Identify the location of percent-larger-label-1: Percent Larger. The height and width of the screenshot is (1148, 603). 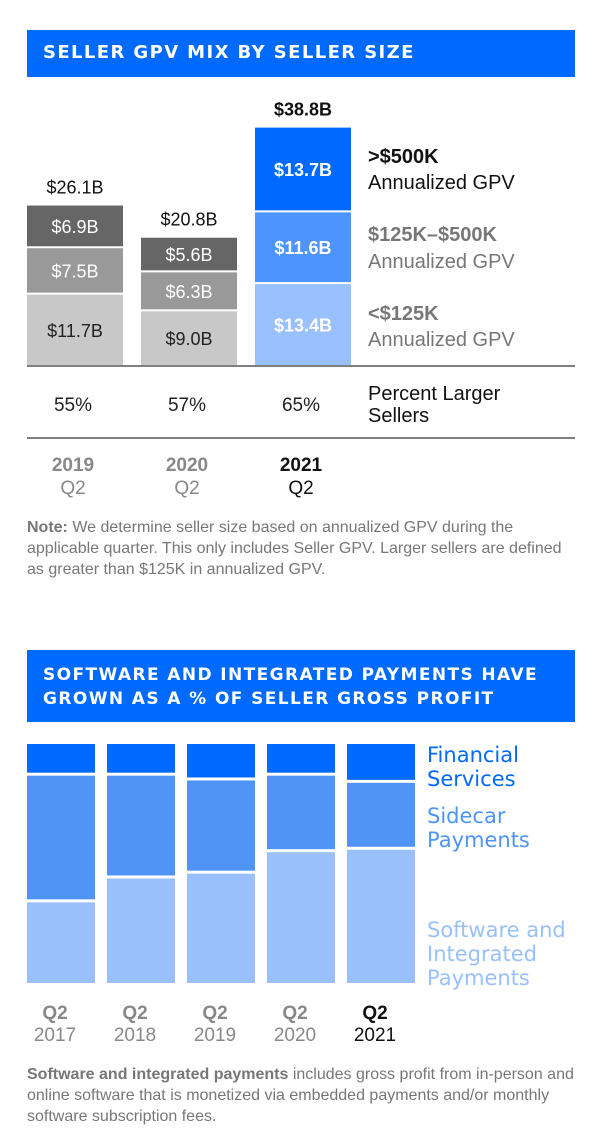
(434, 394).